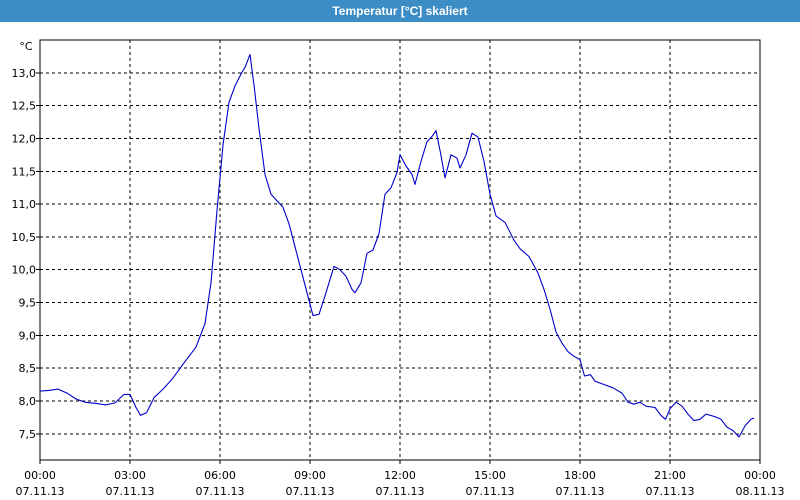  What do you see at coordinates (28, 434) in the screenshot?
I see `y-tick-label: 7,5` at bounding box center [28, 434].